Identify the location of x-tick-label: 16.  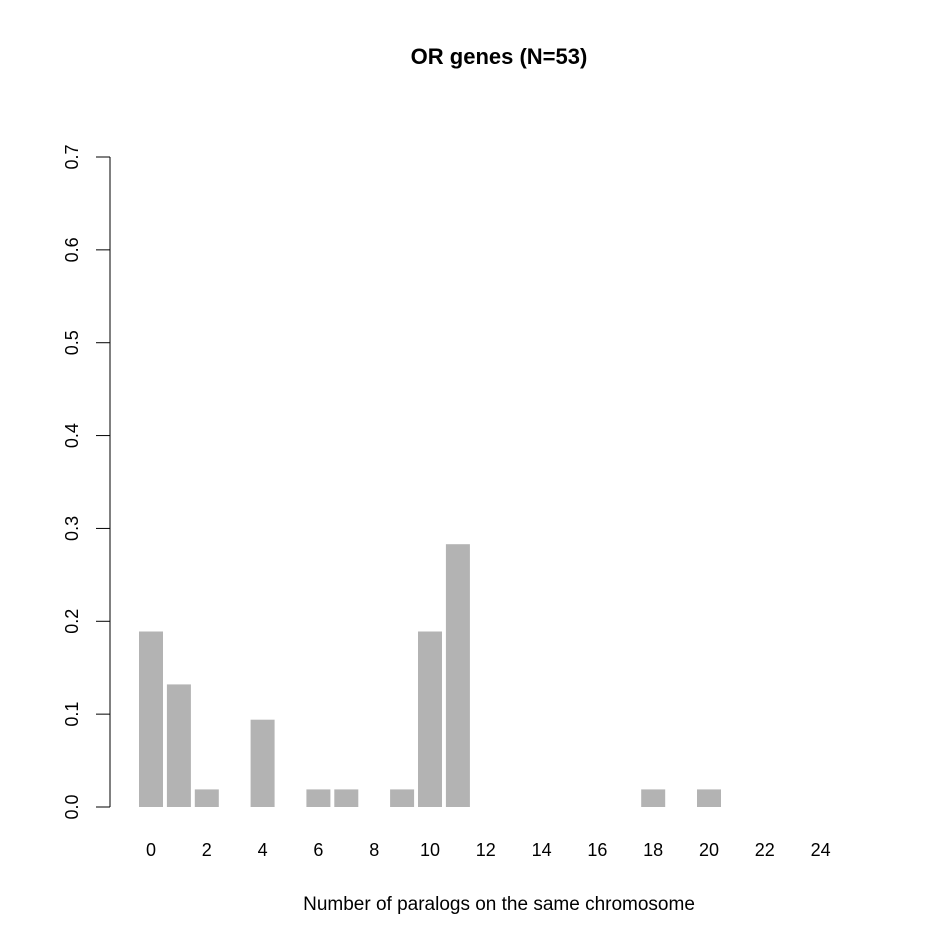
(597, 850).